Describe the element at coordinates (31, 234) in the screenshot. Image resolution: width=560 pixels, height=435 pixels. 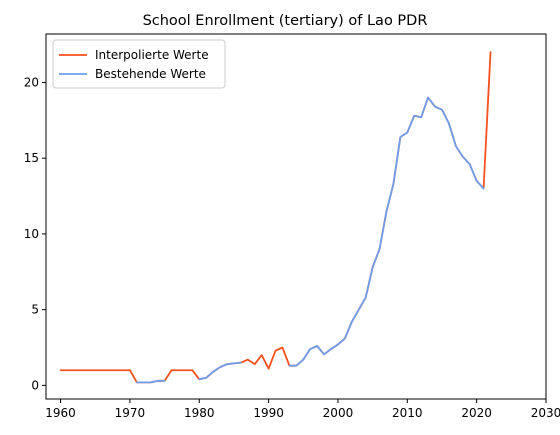
I see `y-tick-label: 10` at that location.